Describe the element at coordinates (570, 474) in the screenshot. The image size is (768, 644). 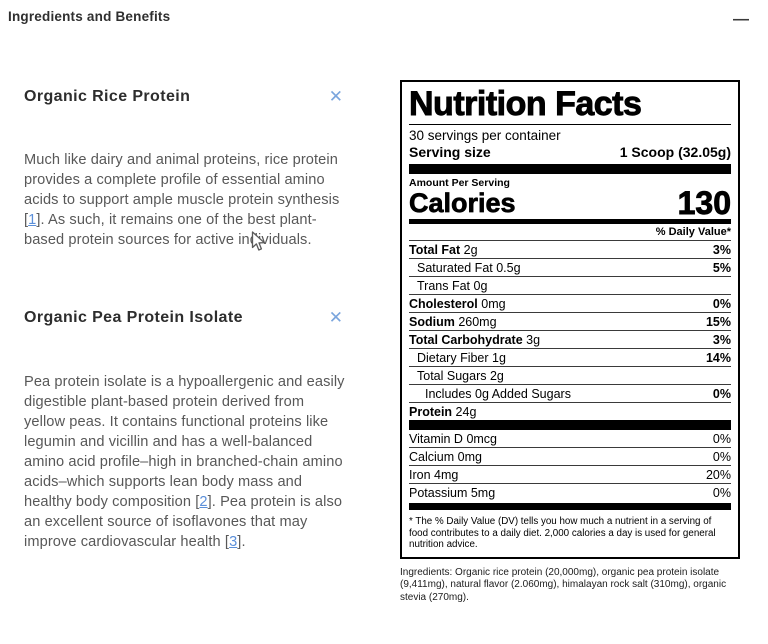
I see `nutrient-row: Iron 4mg 20%` at that location.